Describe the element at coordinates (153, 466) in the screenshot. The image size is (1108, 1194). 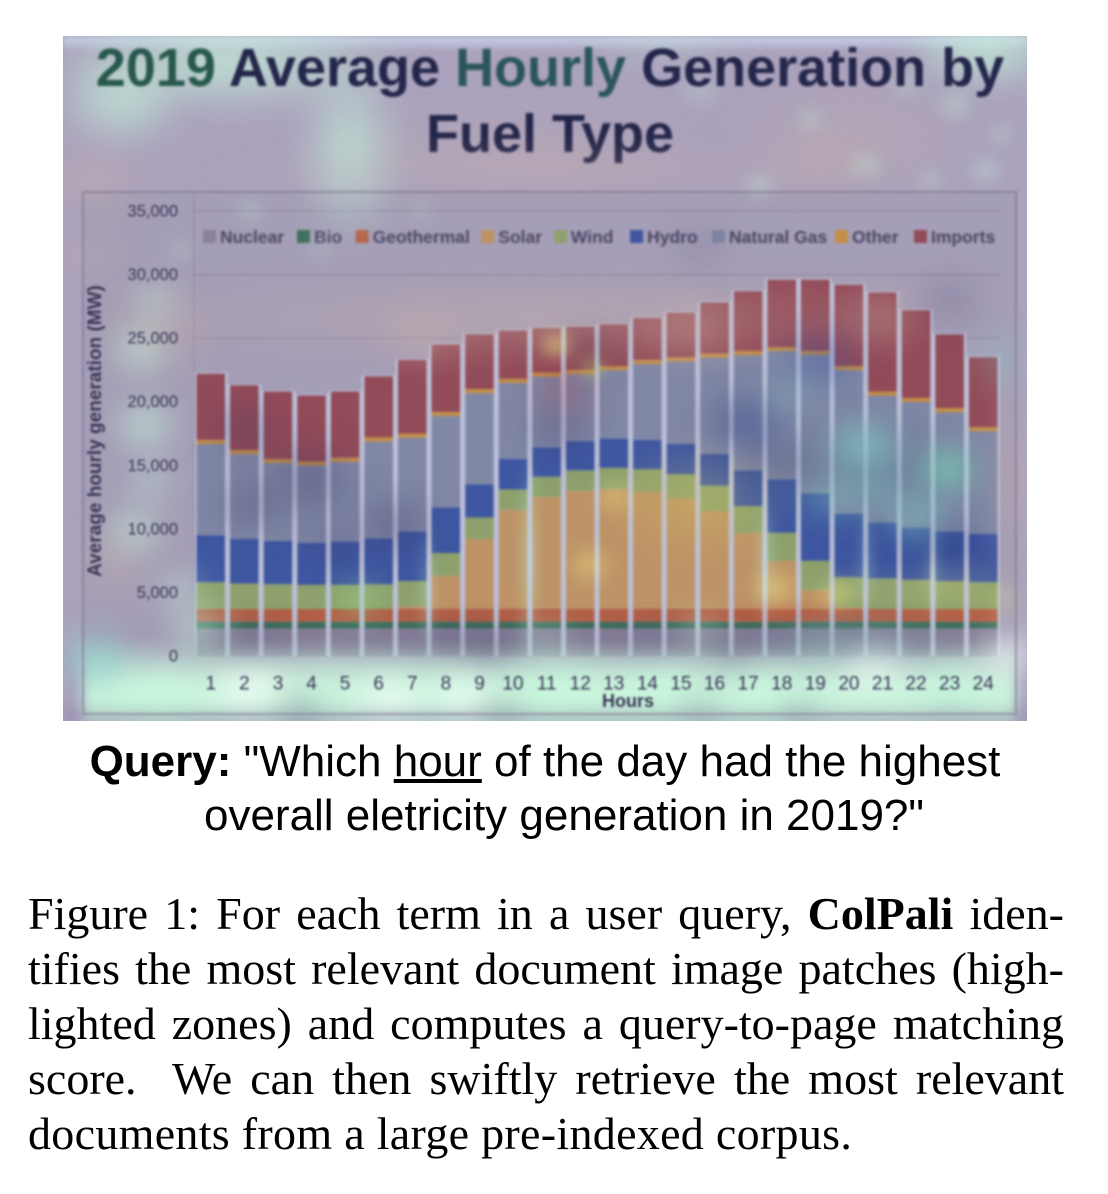
I see `svg-text: 15,000` at that location.